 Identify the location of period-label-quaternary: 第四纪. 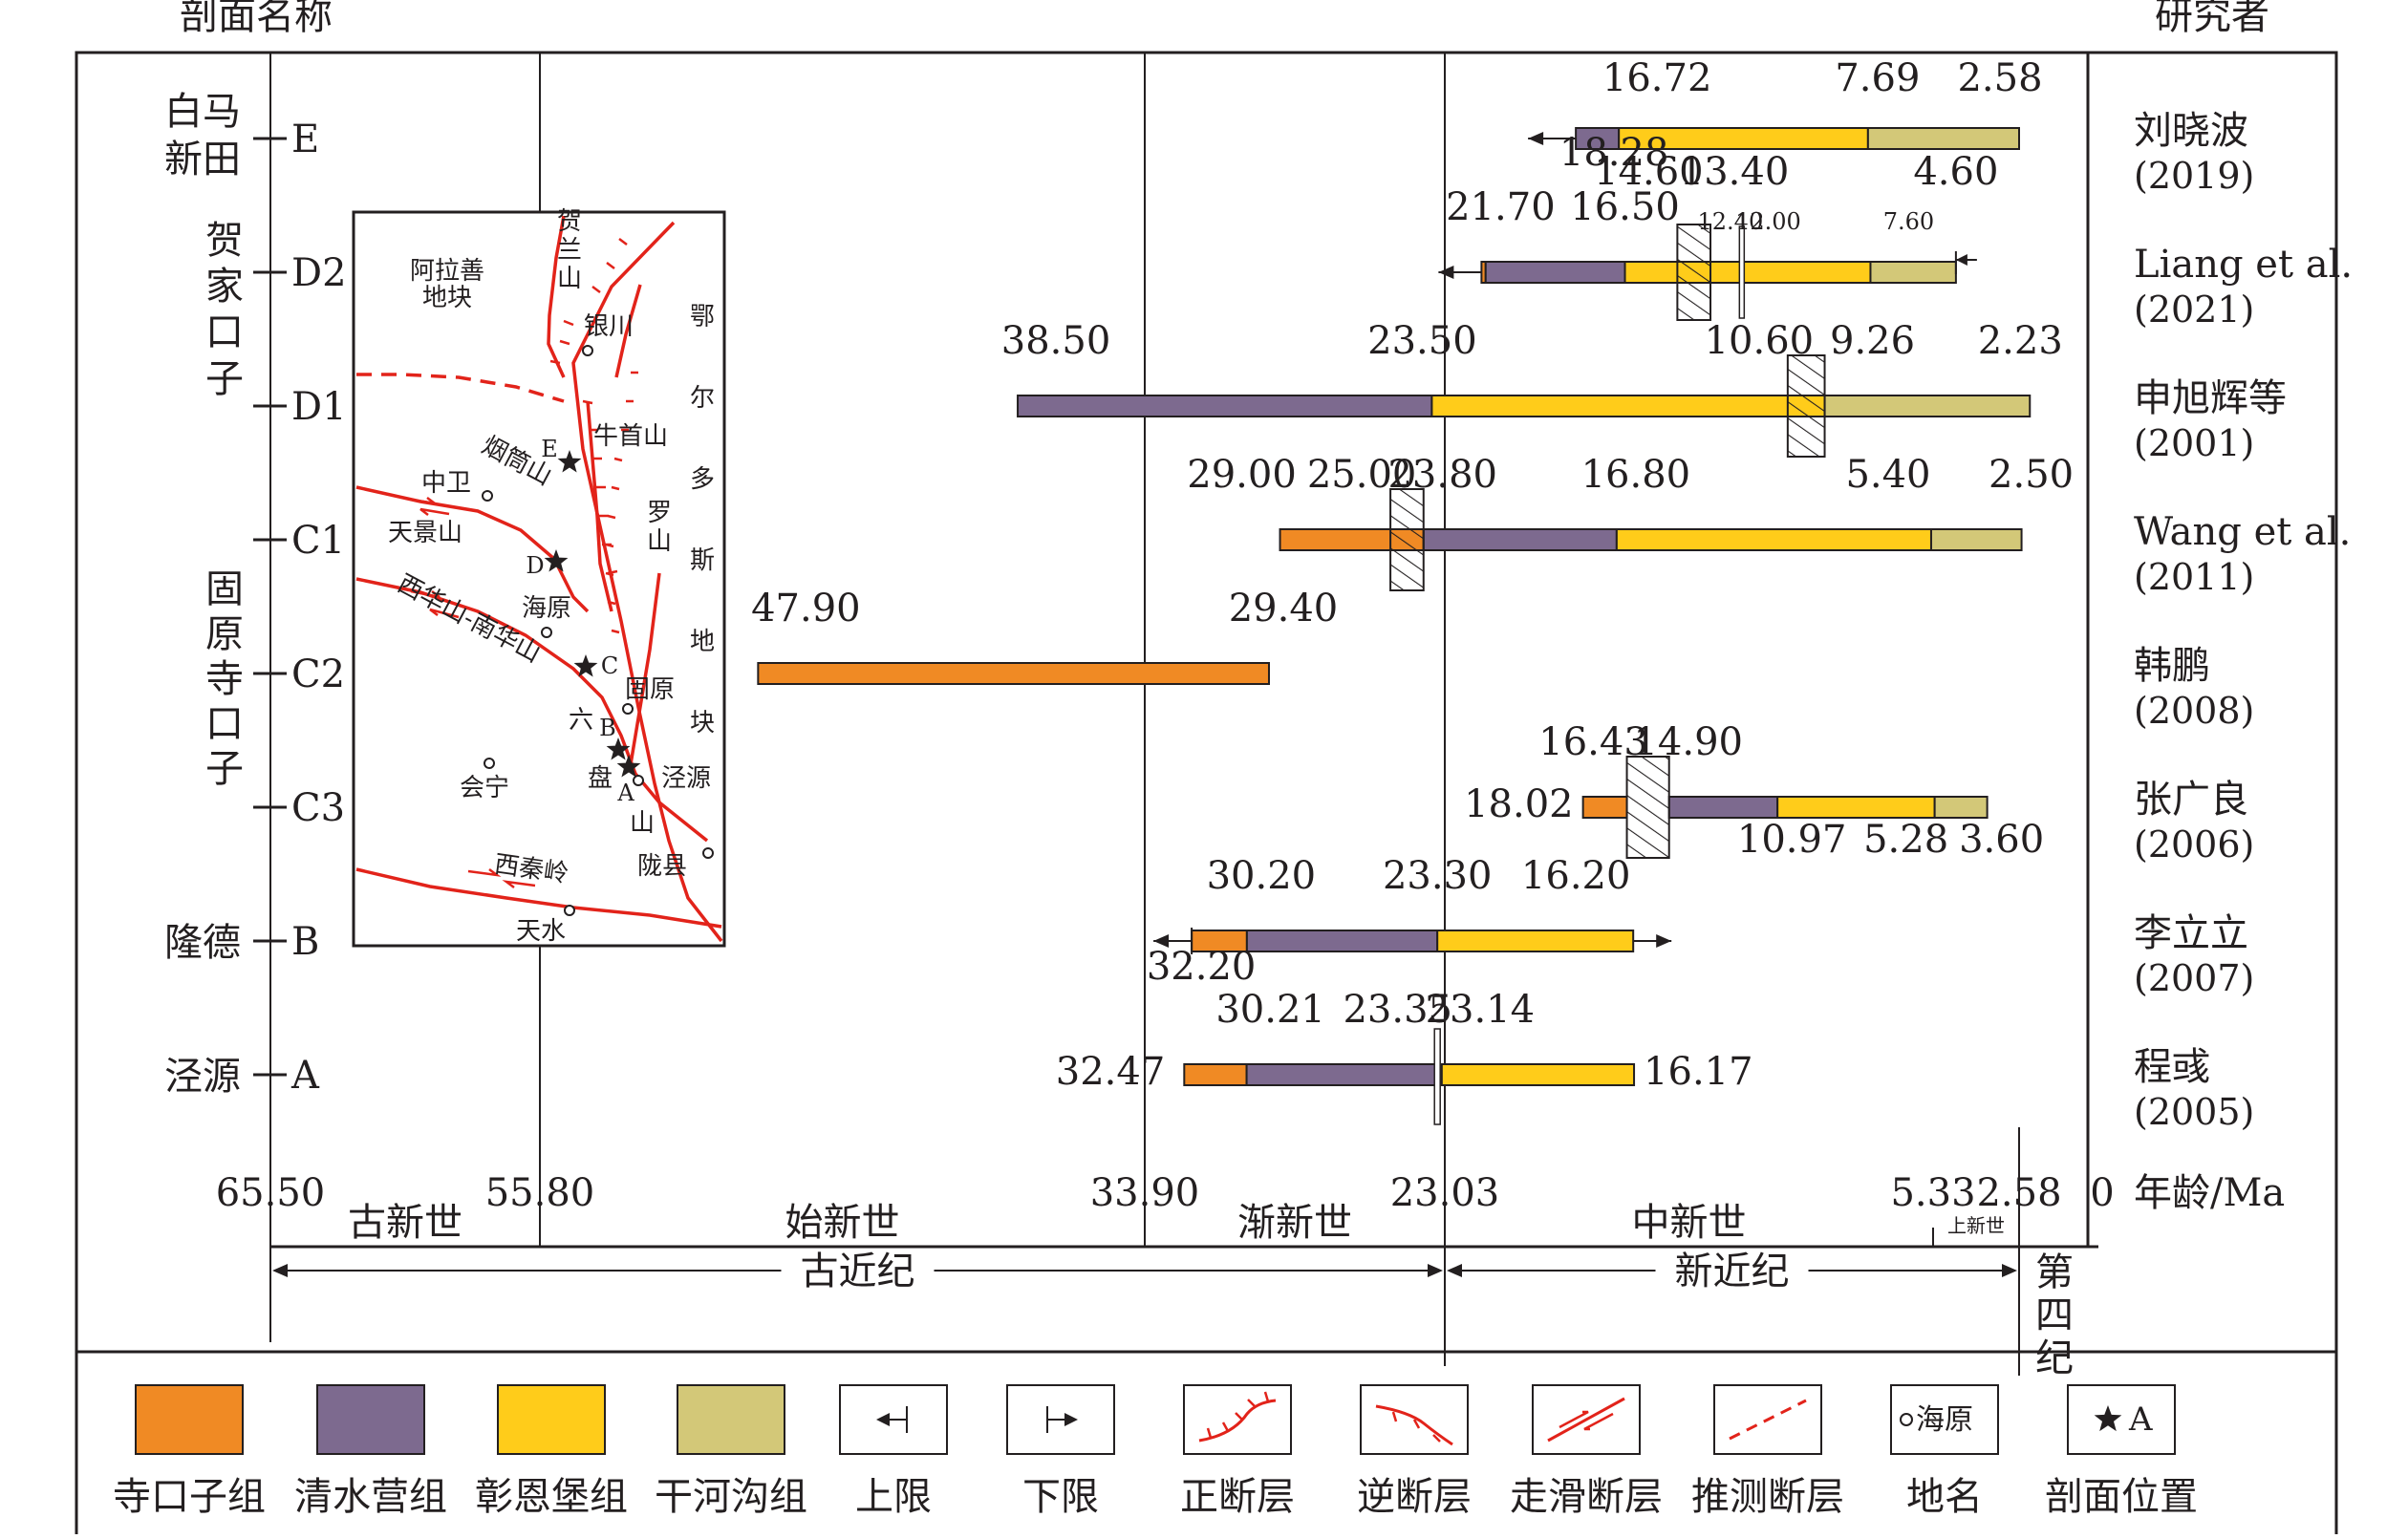
(2055, 1315).